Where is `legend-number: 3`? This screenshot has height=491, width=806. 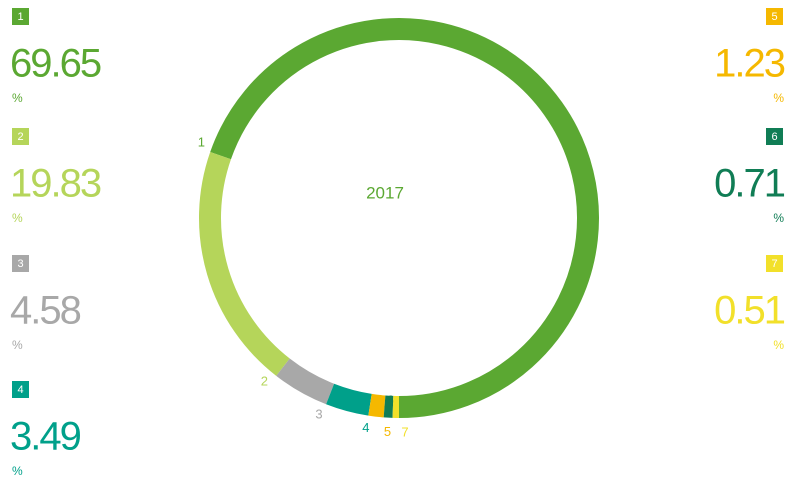
legend-number: 3 is located at coordinates (20, 264).